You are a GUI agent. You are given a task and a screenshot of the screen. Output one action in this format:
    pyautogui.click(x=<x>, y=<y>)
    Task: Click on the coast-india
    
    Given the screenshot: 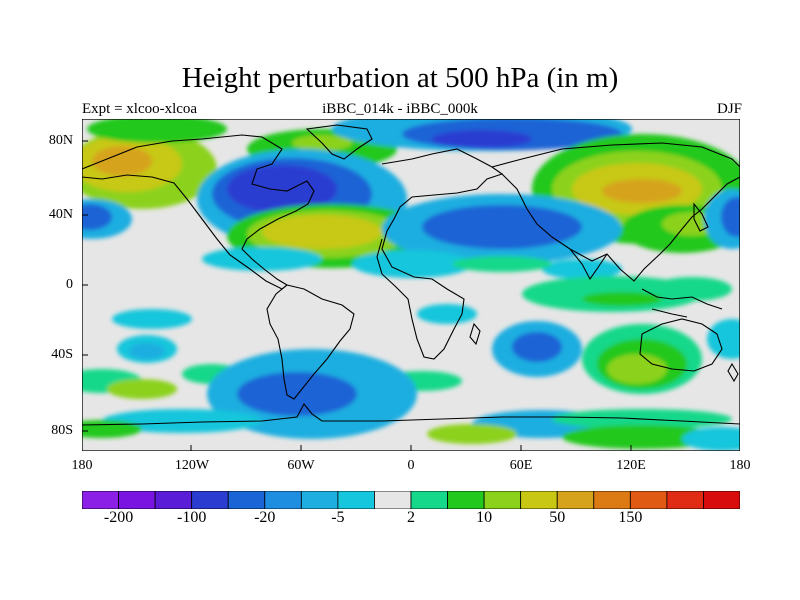 What is the action you would take?
    pyautogui.click(x=588, y=264)
    